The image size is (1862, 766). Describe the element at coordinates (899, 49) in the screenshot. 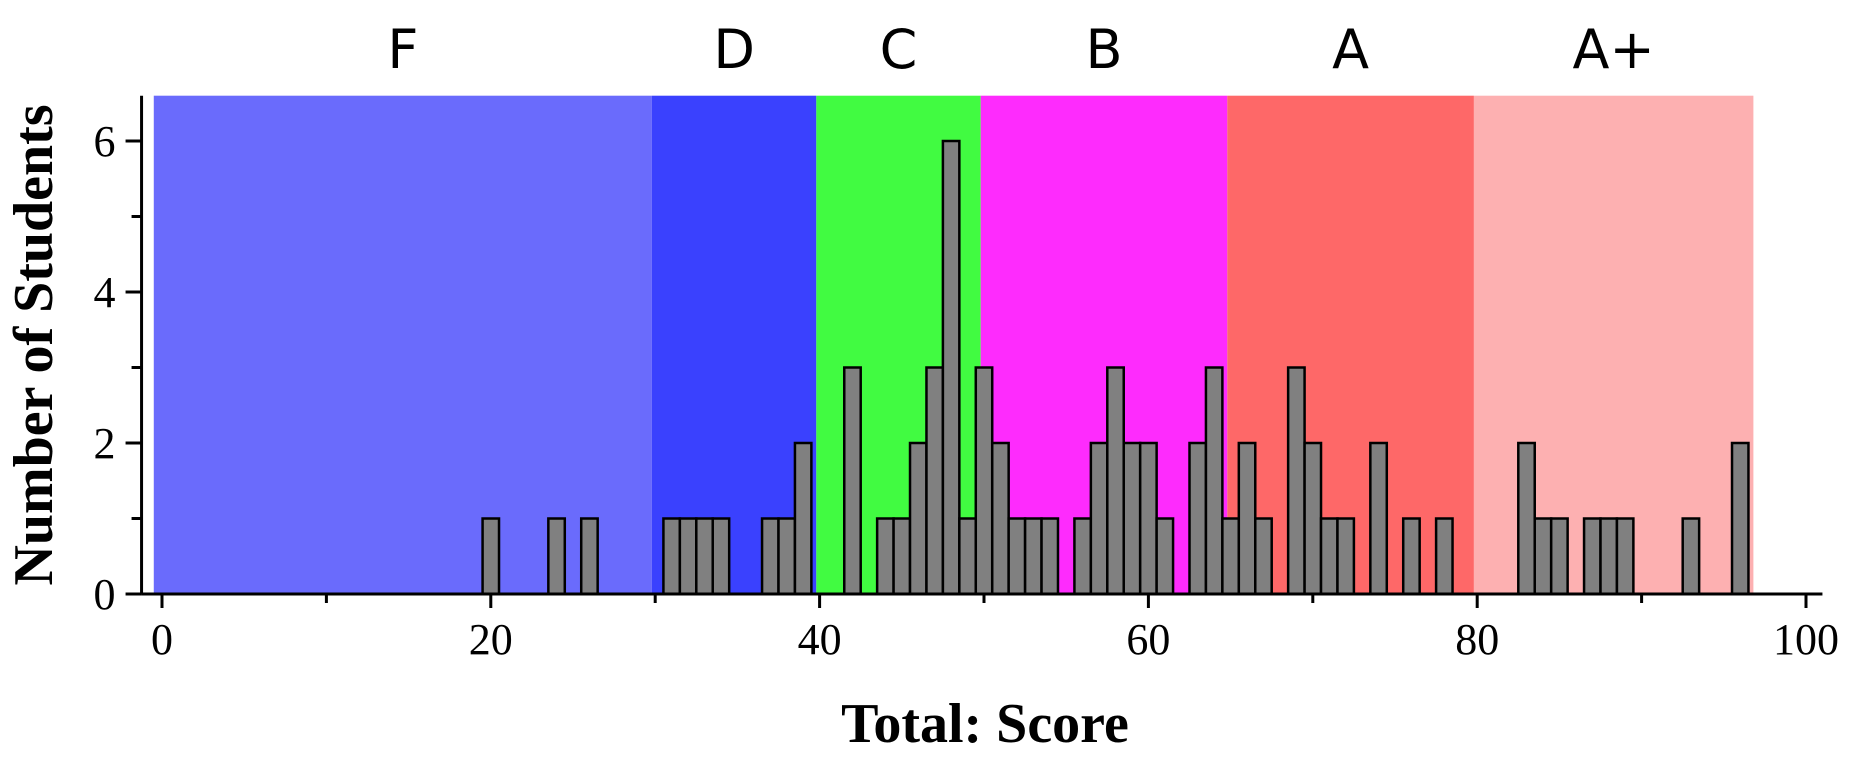

I see `grade-band-label: C` at that location.